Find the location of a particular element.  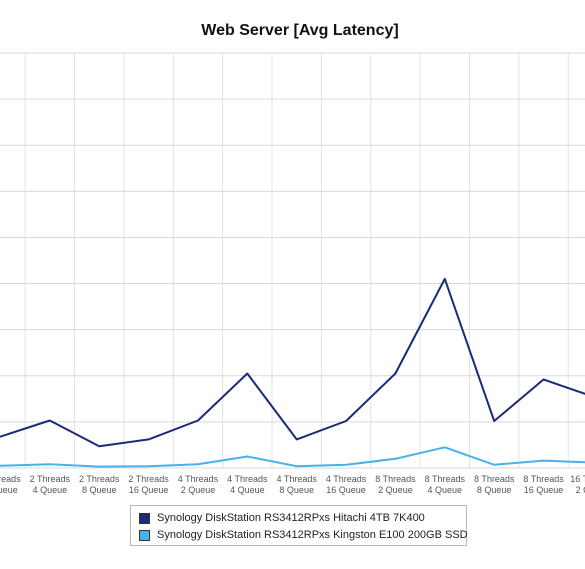

x-tick-label: 2 Threads 8 Queue is located at coordinates (99, 484).